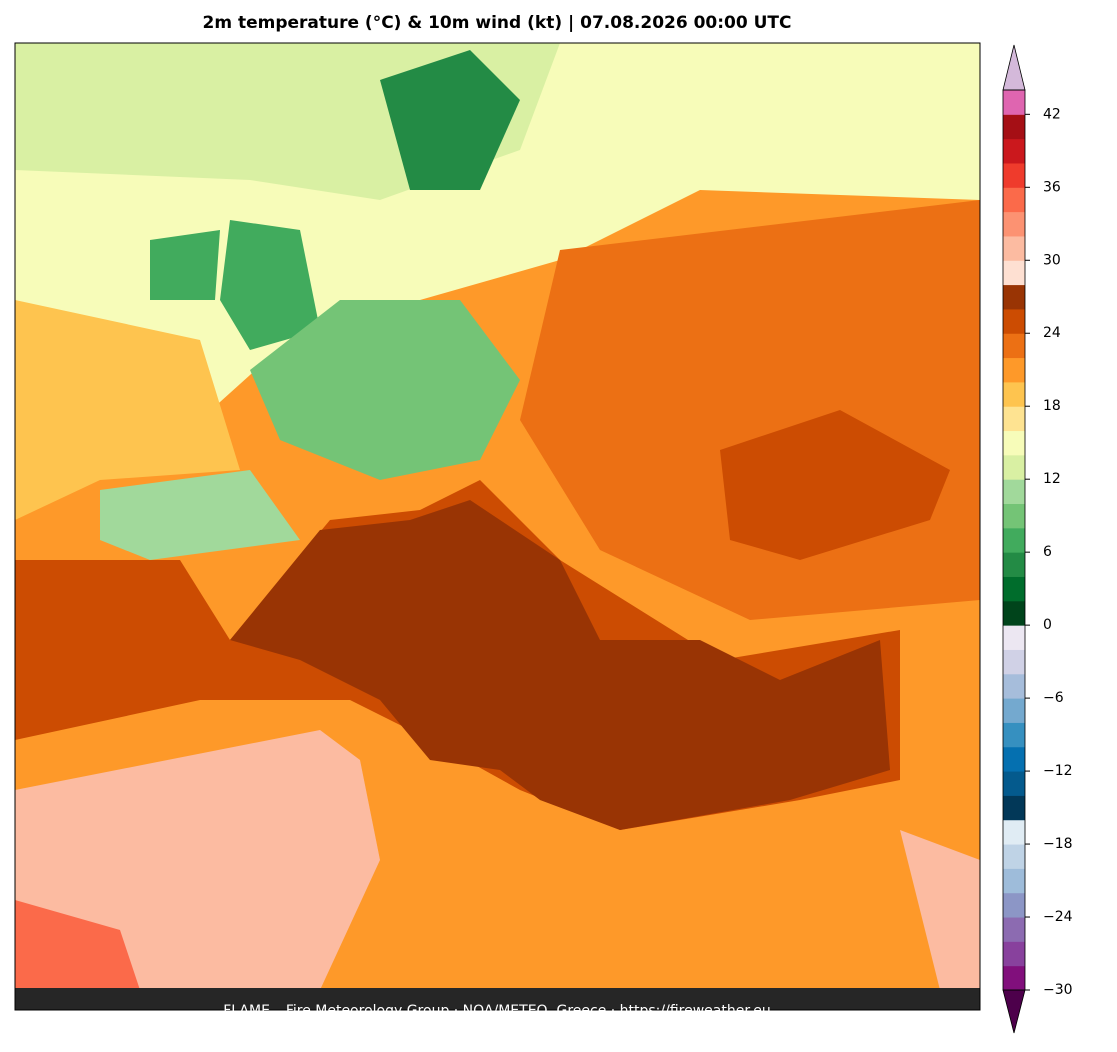 The width and height of the screenshot is (1117, 1052). I want to click on colorbar-tick-label: 6, so click(1047, 552).